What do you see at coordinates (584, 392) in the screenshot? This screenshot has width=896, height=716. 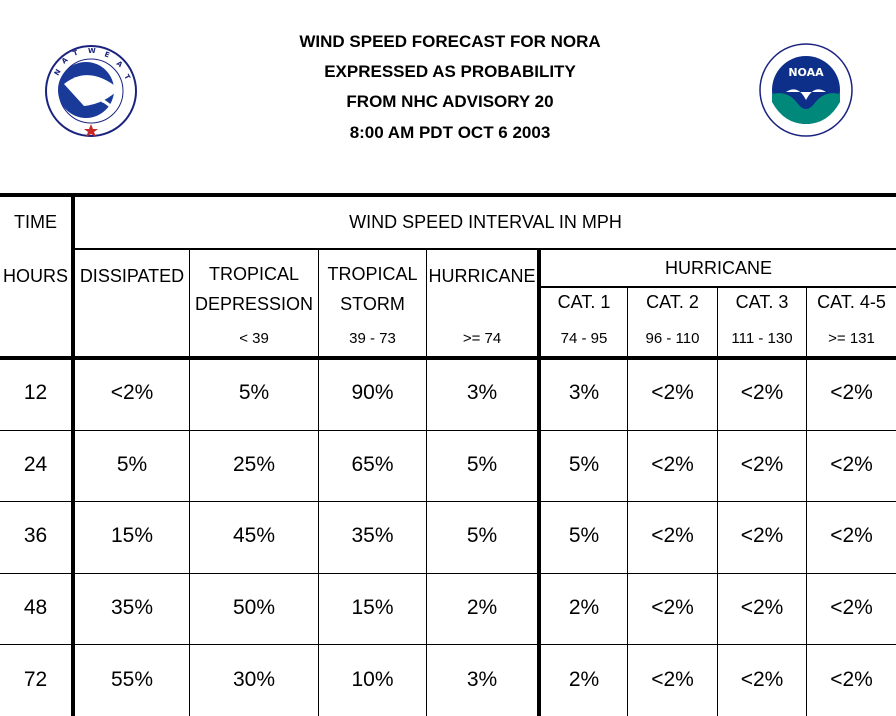 I see `cell-cat1: 3%` at bounding box center [584, 392].